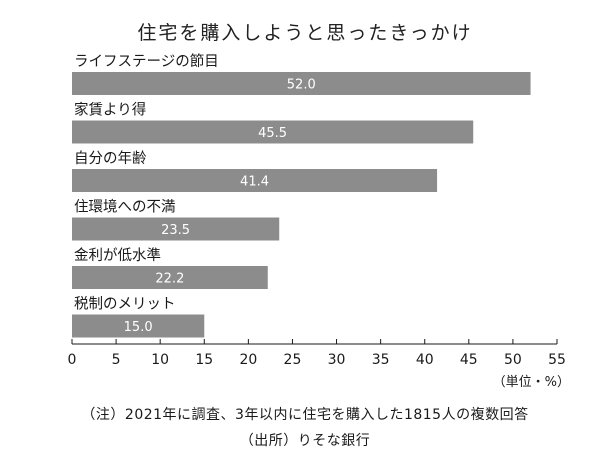 The width and height of the screenshot is (610, 469). Describe the element at coordinates (72, 360) in the screenshot. I see `x-tick-label: 0` at that location.